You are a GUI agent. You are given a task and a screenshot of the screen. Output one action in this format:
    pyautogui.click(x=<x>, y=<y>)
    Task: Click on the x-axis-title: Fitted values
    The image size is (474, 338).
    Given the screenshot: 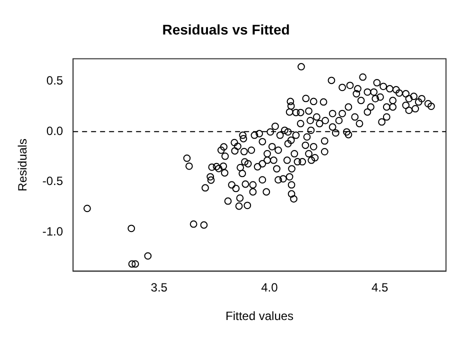 What is the action you would take?
    pyautogui.click(x=260, y=316)
    